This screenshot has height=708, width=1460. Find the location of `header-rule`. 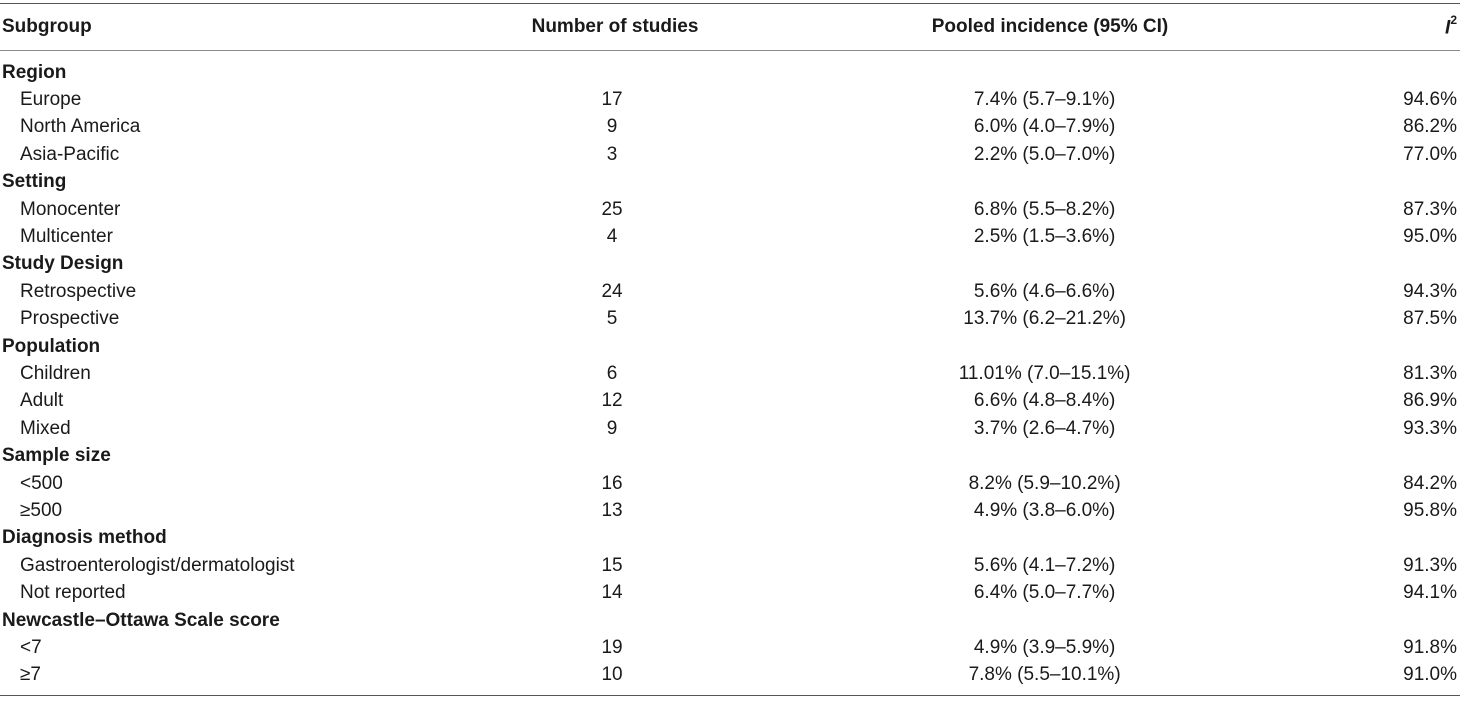

header-rule is located at coordinates (730, 50).